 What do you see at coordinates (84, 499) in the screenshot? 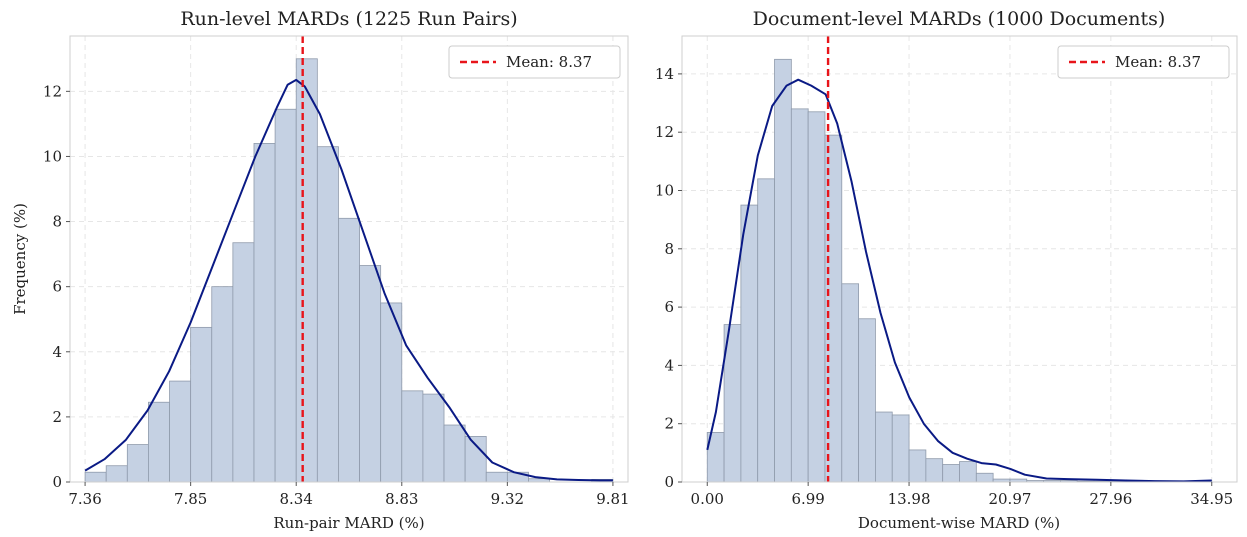
I see `x-tick-label: 7.36` at bounding box center [84, 499].